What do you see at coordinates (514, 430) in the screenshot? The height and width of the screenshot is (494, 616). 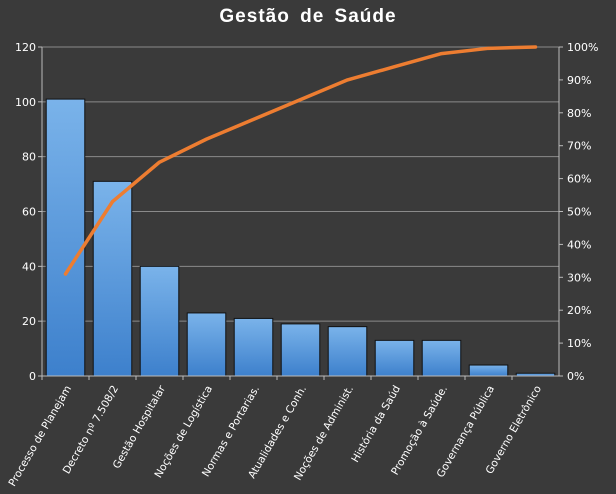 I see `x-tick-label: Governo Eletrônico` at bounding box center [514, 430].